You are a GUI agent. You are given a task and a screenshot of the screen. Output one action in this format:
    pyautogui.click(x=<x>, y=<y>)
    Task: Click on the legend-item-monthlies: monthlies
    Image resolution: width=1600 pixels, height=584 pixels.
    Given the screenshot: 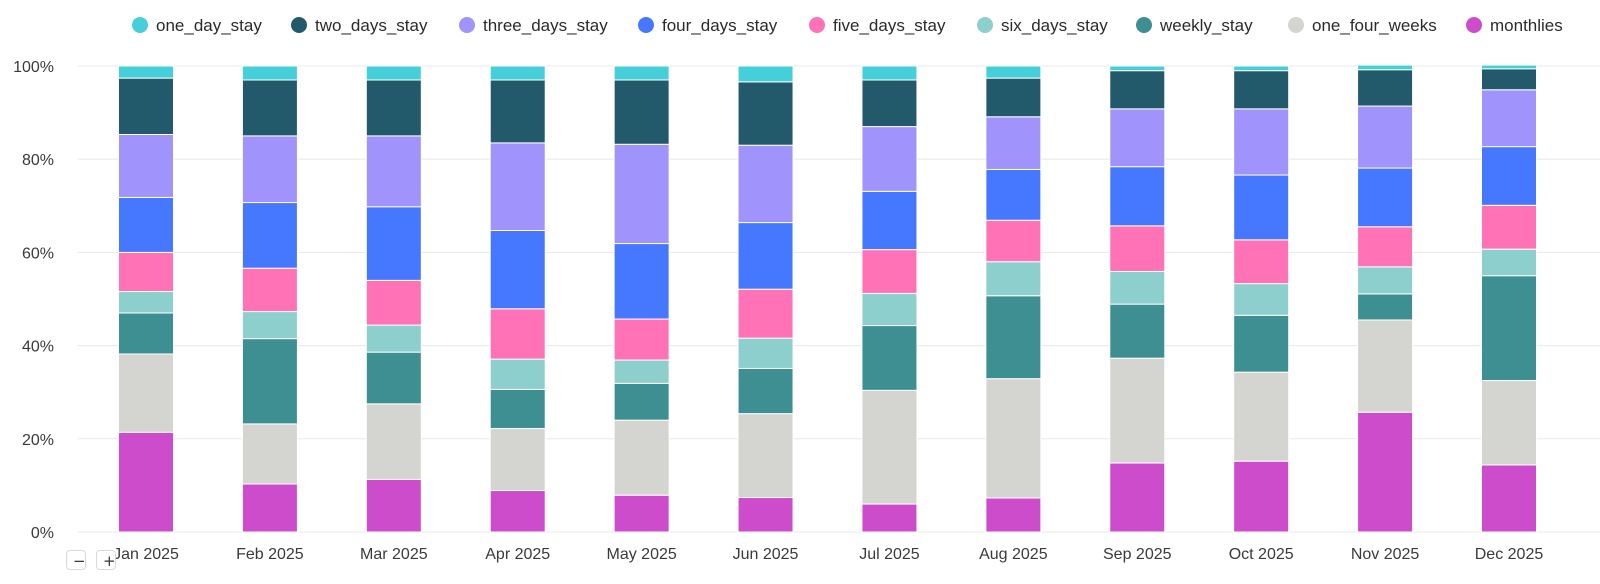 What is the action you would take?
    pyautogui.click(x=1514, y=25)
    